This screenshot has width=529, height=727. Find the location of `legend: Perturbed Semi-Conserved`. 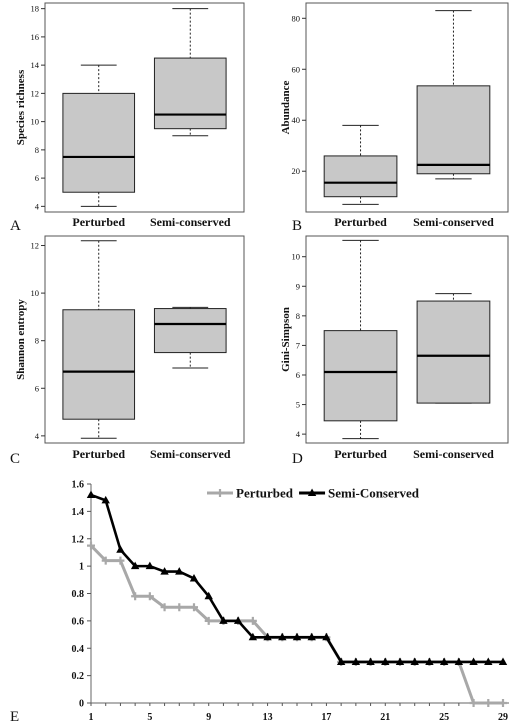

legend: Perturbed Semi-Conserved is located at coordinates (313, 493).